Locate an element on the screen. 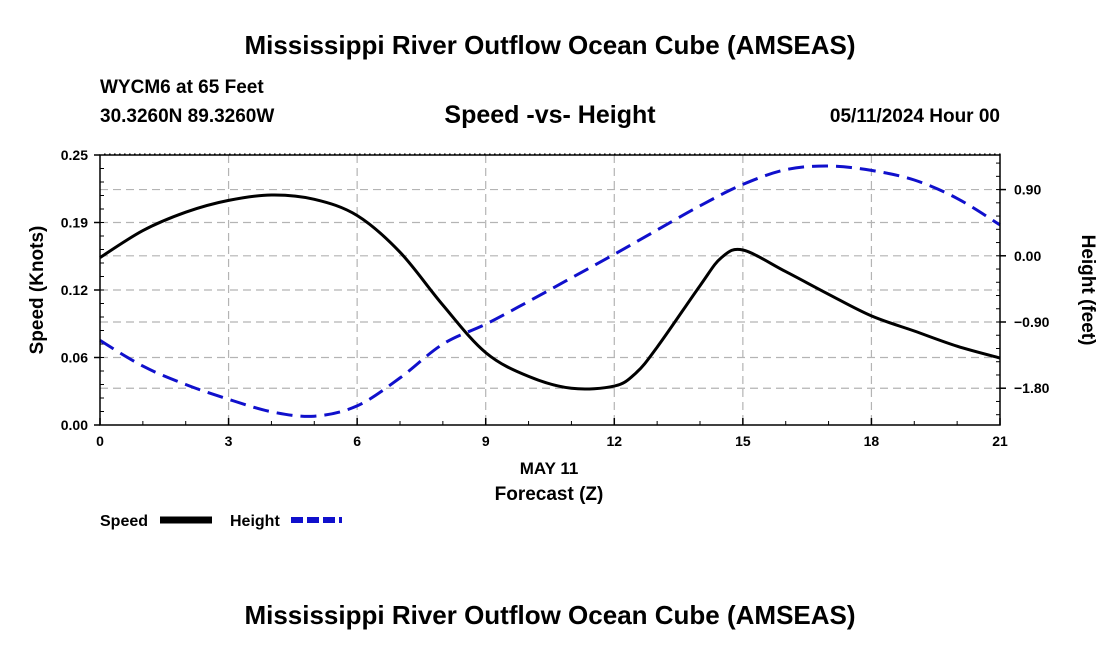 This screenshot has width=1100, height=650. x-tick-label: 9 is located at coordinates (486, 441).